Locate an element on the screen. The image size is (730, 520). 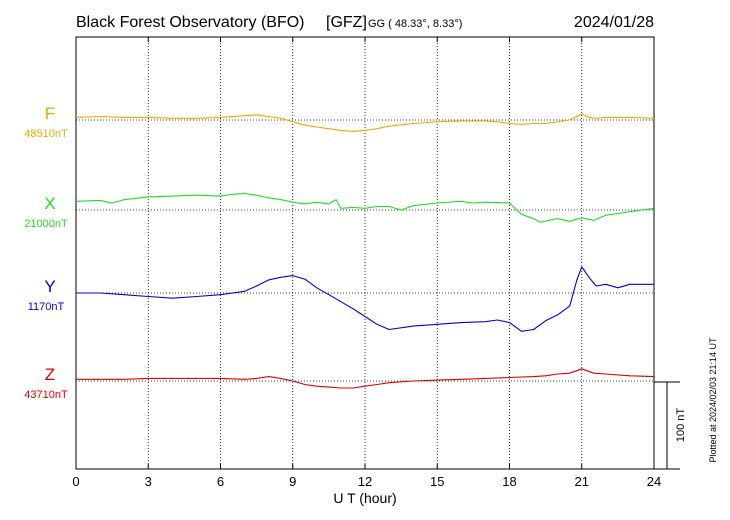
series-name-f: F is located at coordinates (50, 113).